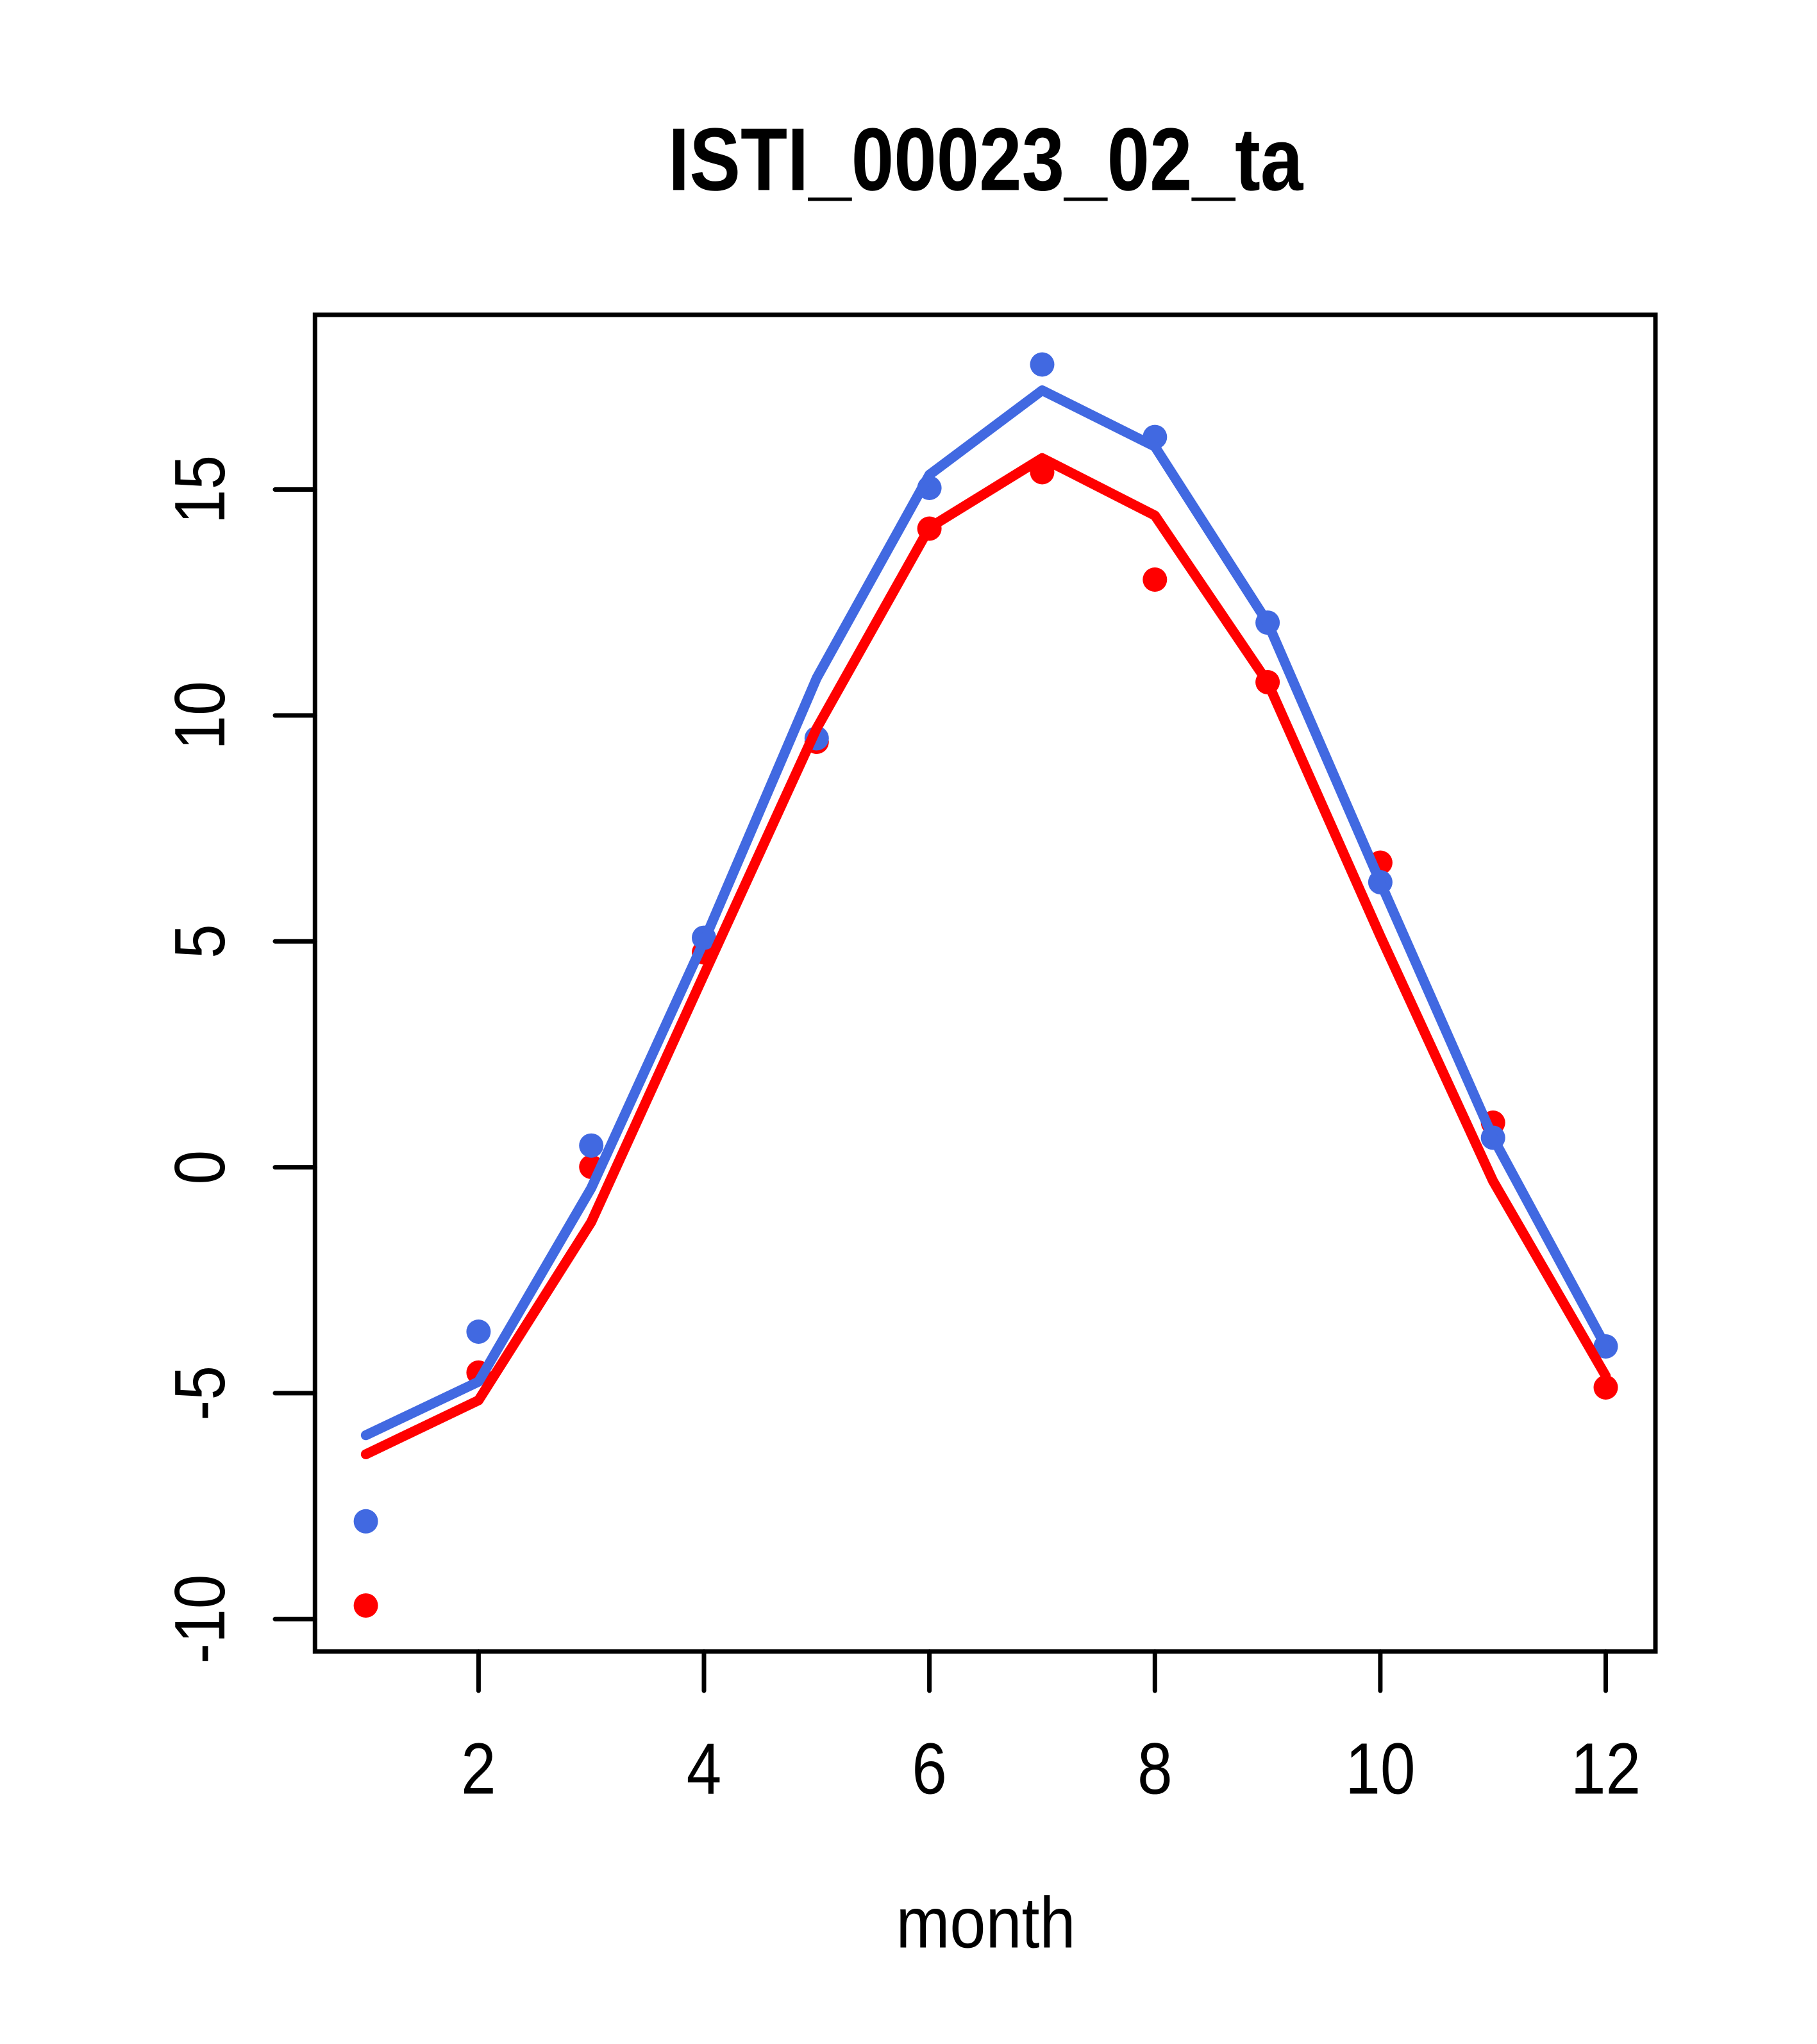 The image size is (1817, 2044). What do you see at coordinates (986, 159) in the screenshot?
I see `svg-text: ISTI_00023_02_ta` at bounding box center [986, 159].